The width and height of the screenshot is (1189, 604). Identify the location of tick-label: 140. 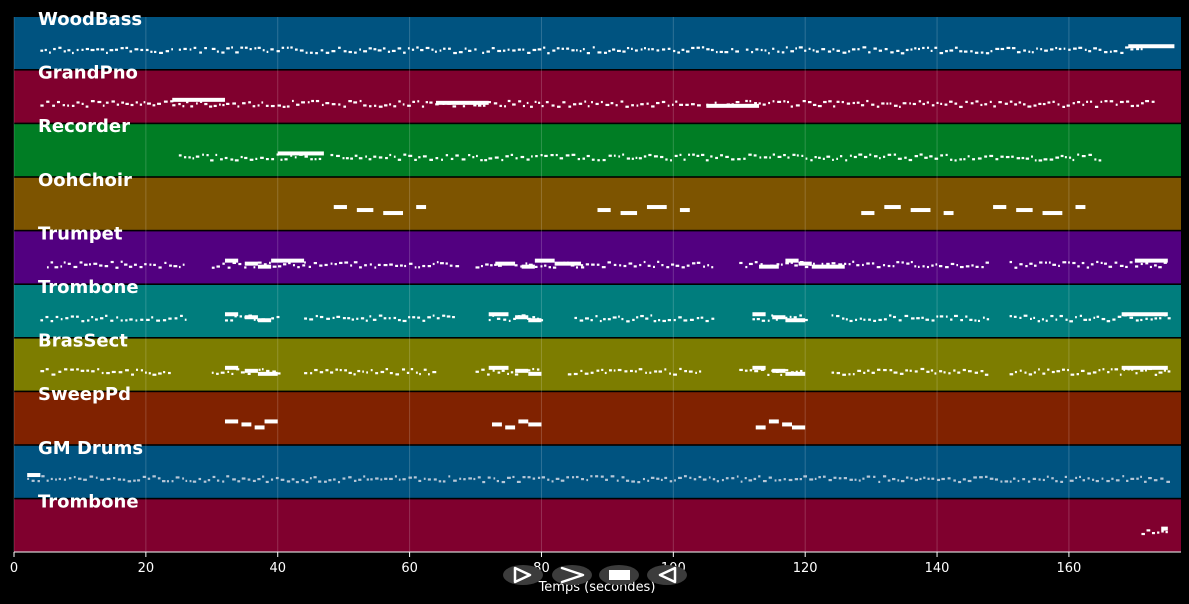
(937, 568).